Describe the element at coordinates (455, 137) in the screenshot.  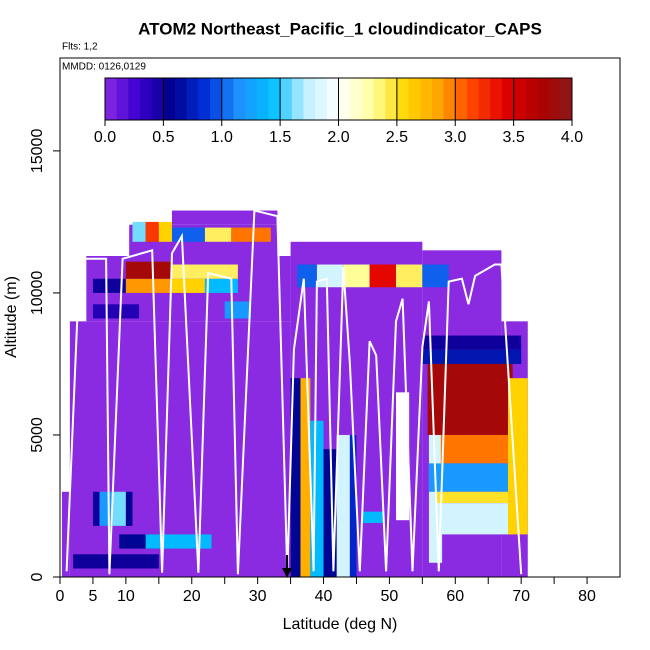
I see `colorbar-tick-label: 3.0` at that location.